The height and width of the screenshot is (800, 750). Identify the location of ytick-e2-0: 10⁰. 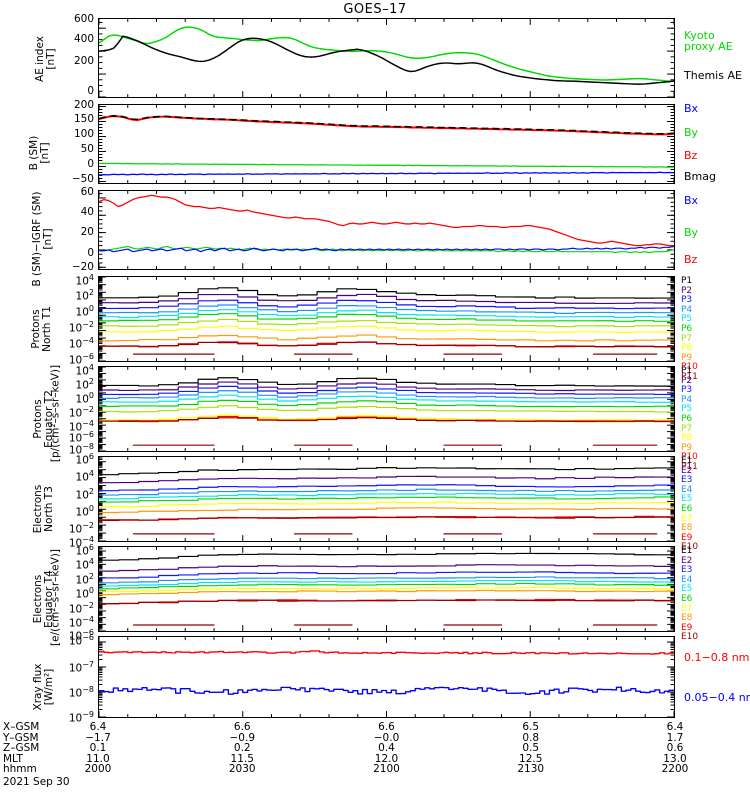
(84, 593).